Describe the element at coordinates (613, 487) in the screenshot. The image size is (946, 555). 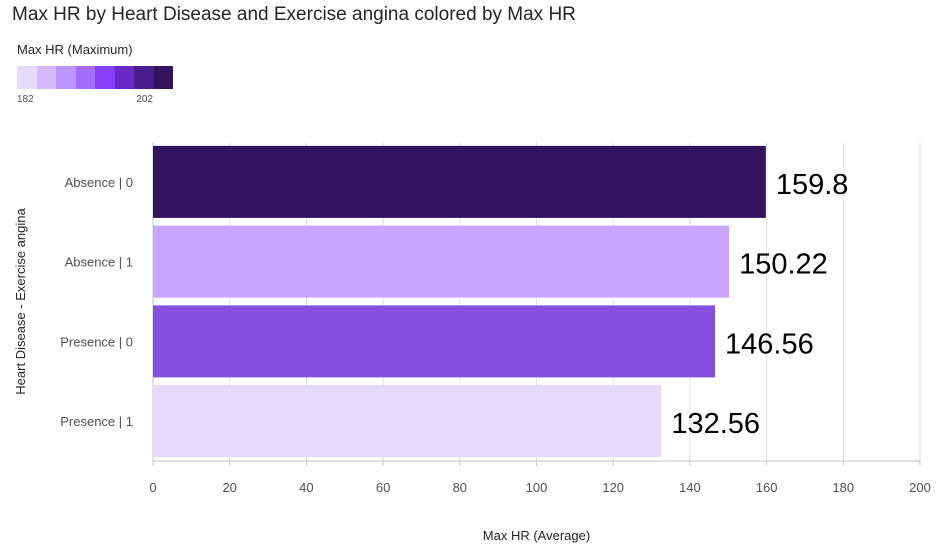
I see `x-tick-label: 120` at that location.